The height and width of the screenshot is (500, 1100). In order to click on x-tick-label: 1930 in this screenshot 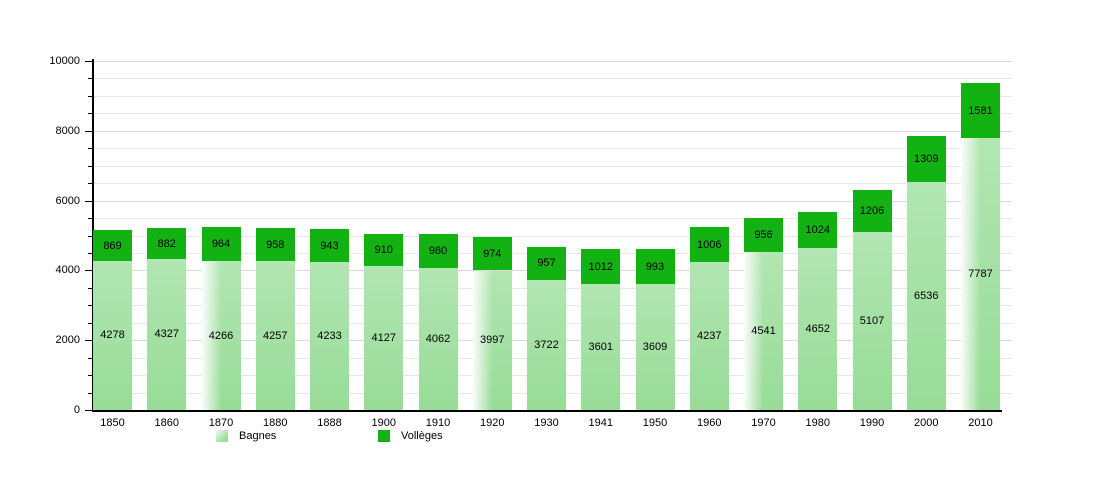, I will do `click(546, 423)`.